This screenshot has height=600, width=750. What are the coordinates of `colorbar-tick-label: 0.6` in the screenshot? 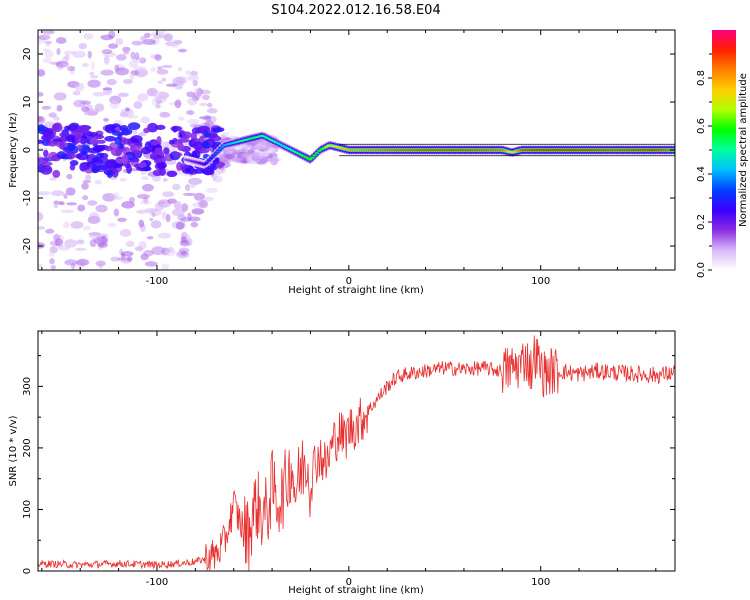 It's located at (701, 126).